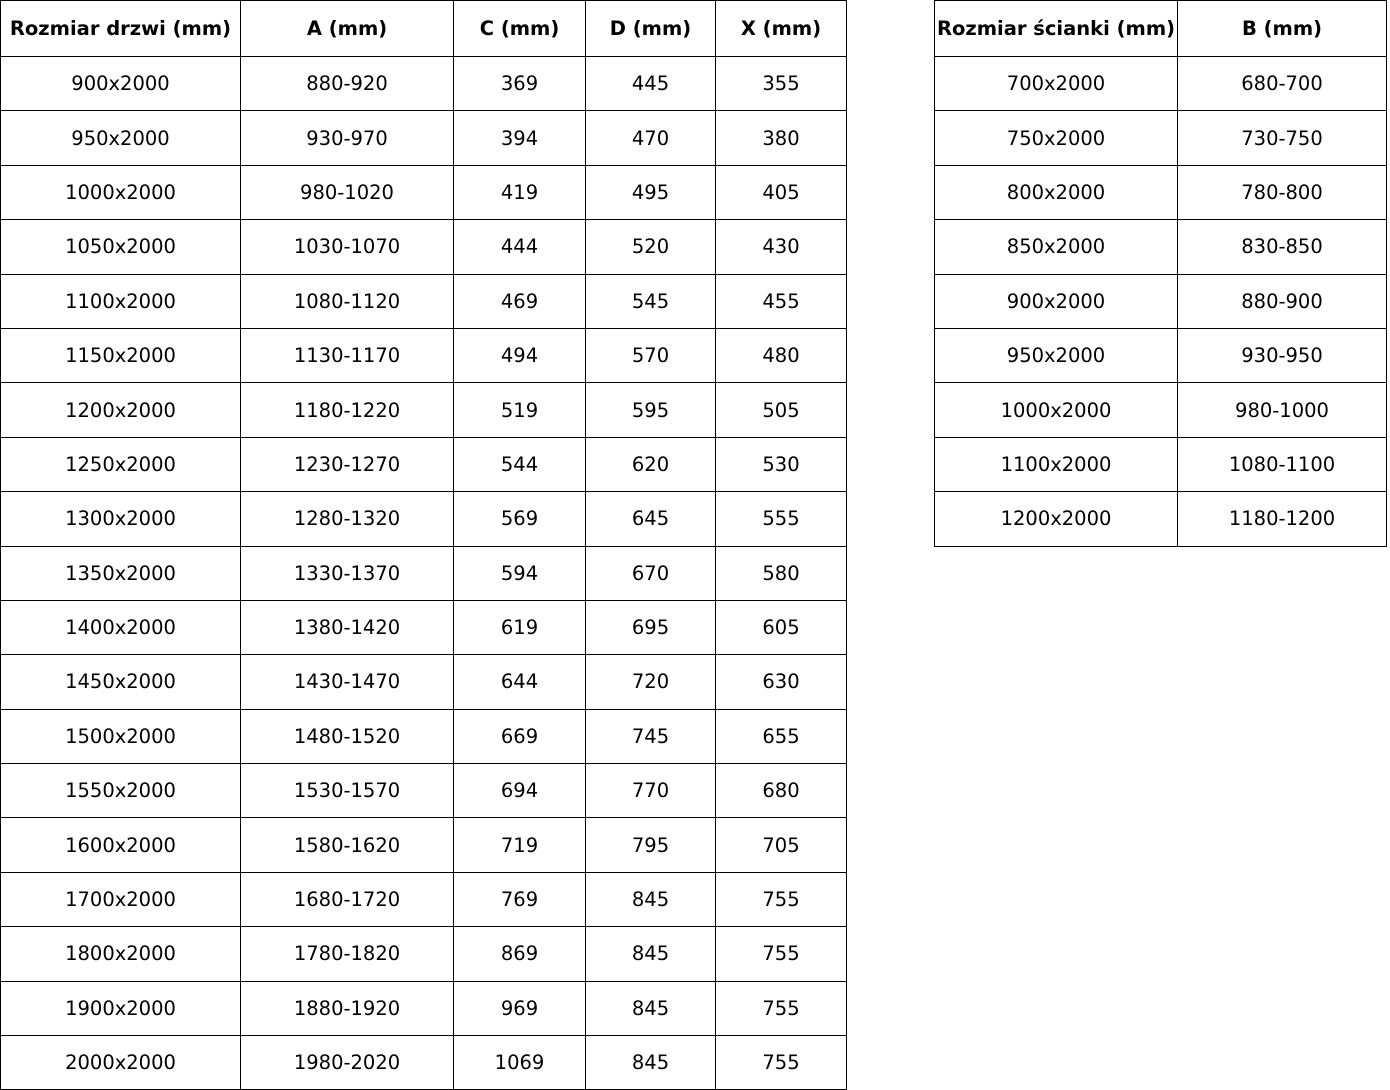  I want to click on table-row: 950x2000 930-970 394 470 380, so click(423, 138).